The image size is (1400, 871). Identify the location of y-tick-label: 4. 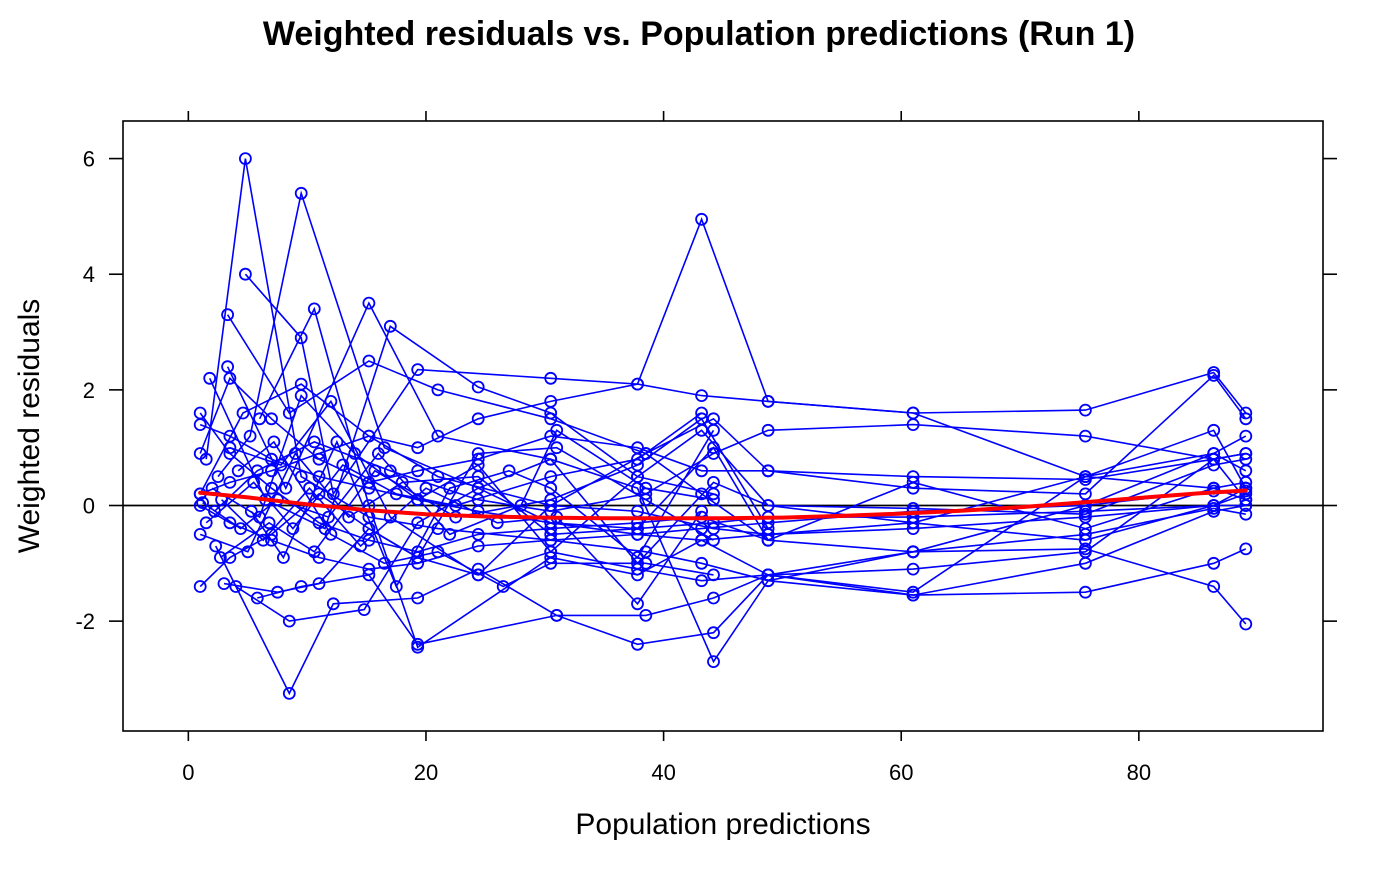
(89, 274).